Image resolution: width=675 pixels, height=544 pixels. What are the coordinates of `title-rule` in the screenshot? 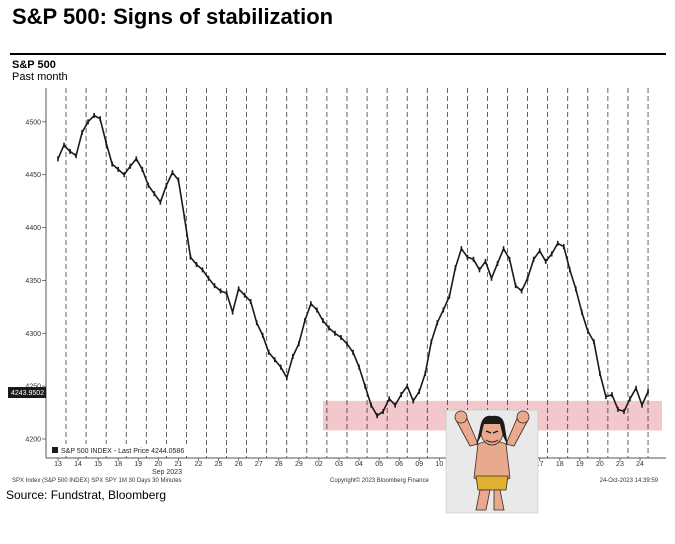 It's located at (338, 54).